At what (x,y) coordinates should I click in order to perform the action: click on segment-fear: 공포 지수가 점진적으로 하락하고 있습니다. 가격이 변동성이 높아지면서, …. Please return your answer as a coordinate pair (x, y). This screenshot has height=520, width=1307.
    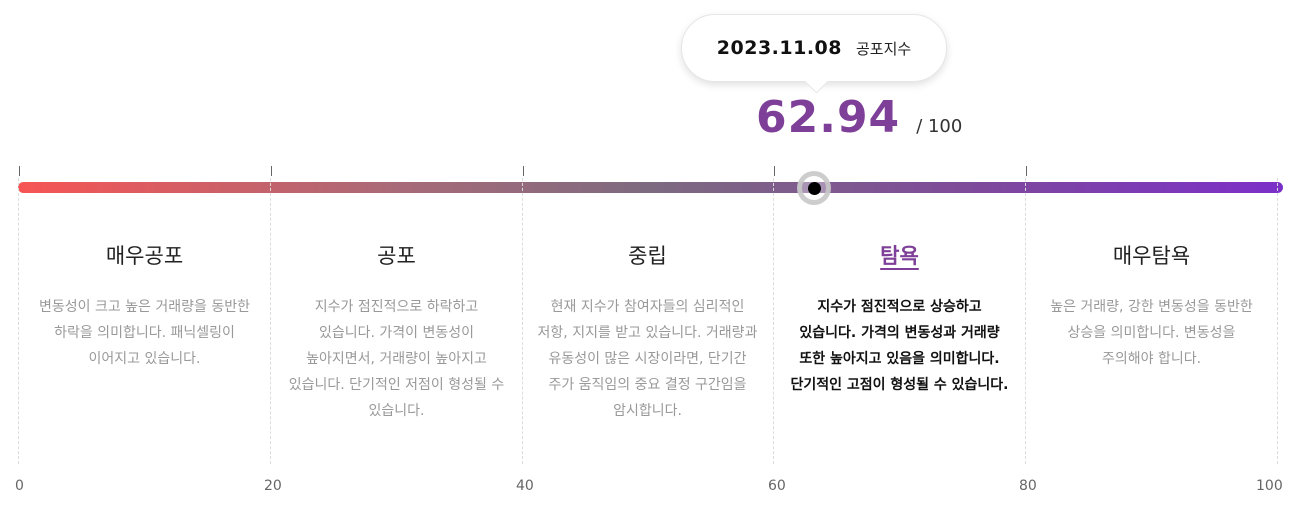
    Looking at the image, I should click on (396, 330).